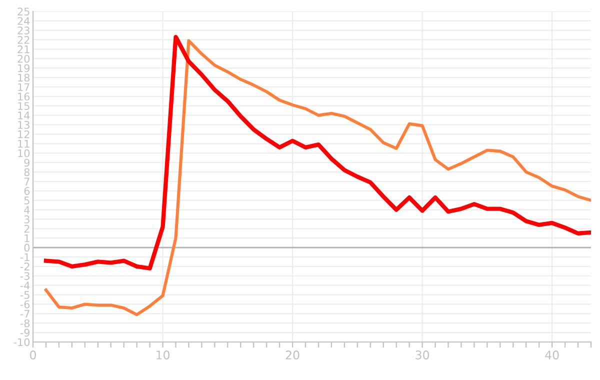 The image size is (600, 380). Describe the element at coordinates (24, 21) in the screenshot. I see `y-tick-label: 24` at that location.